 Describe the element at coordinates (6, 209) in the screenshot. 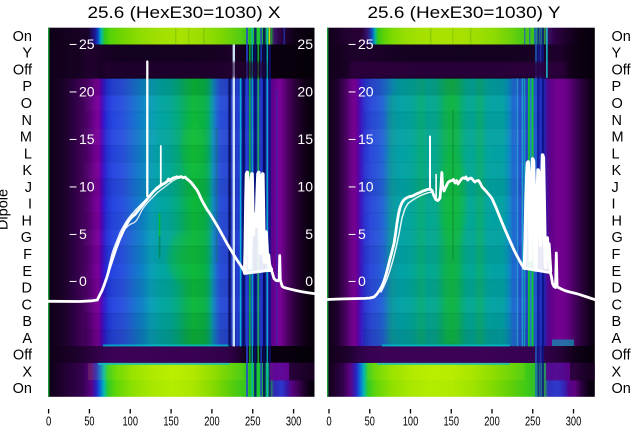

I see `svg-text: Dipole` at that location.